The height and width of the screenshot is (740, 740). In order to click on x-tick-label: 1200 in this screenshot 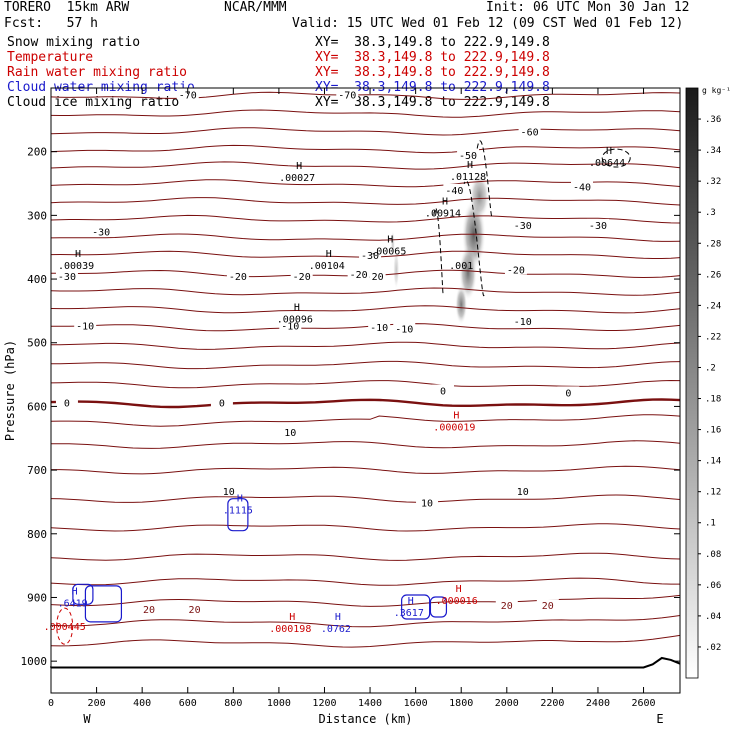, I will do `click(324, 703)`.